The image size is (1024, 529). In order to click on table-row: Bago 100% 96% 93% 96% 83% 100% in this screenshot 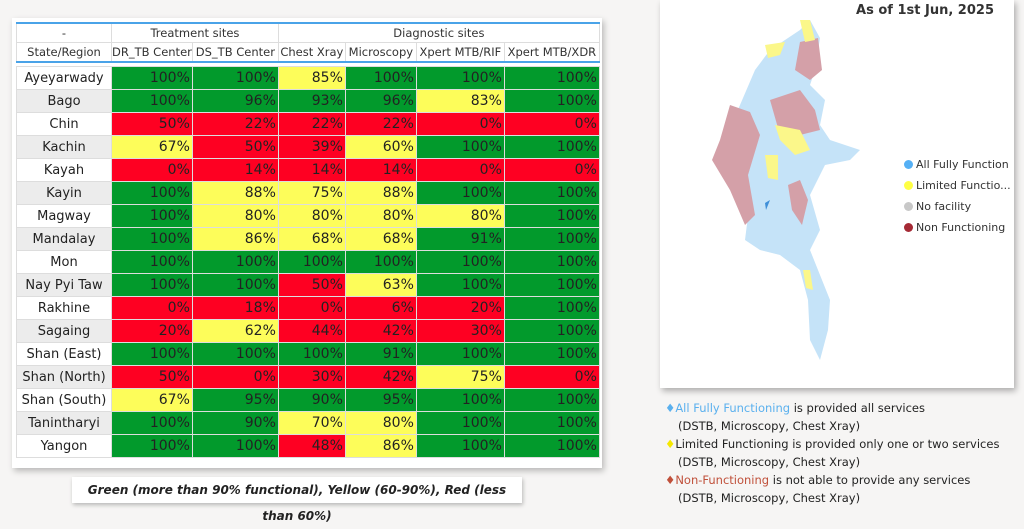, I will do `click(308, 101)`.